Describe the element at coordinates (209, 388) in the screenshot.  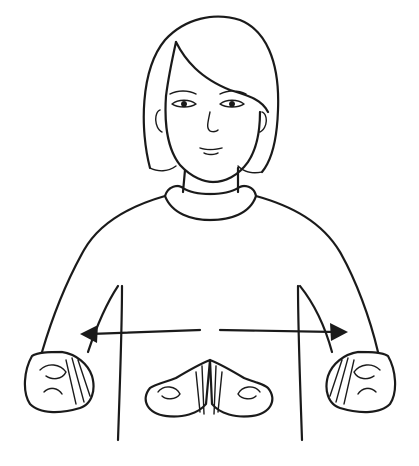
I see `center-hands` at that location.